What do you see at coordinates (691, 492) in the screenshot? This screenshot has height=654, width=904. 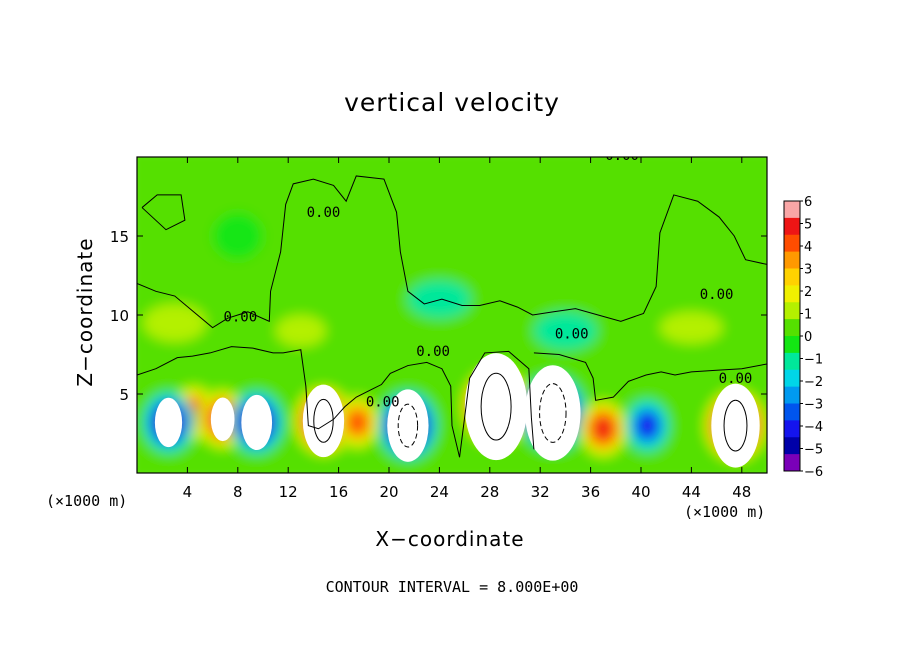 I see `x-tick-label-44: 44` at bounding box center [691, 492].